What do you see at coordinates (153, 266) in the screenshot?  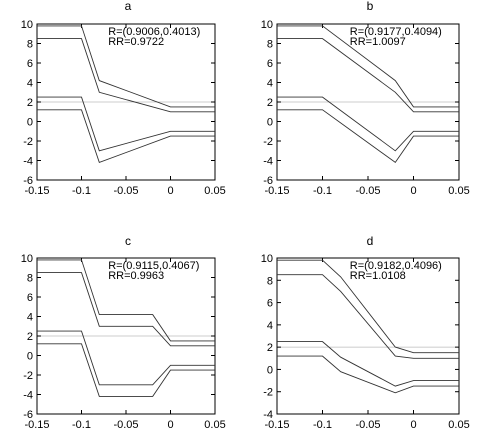 I see `panel-annotation: R=(0.9115,0.4067)` at bounding box center [153, 266].